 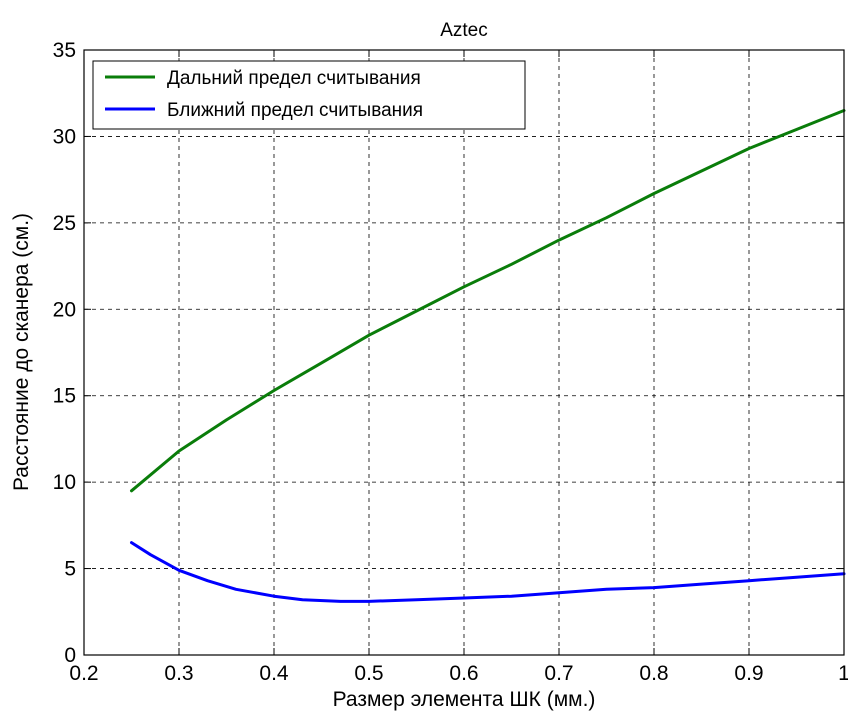 I want to click on x-axis-title: Размер элемента ШК (мм.), so click(x=464, y=699).